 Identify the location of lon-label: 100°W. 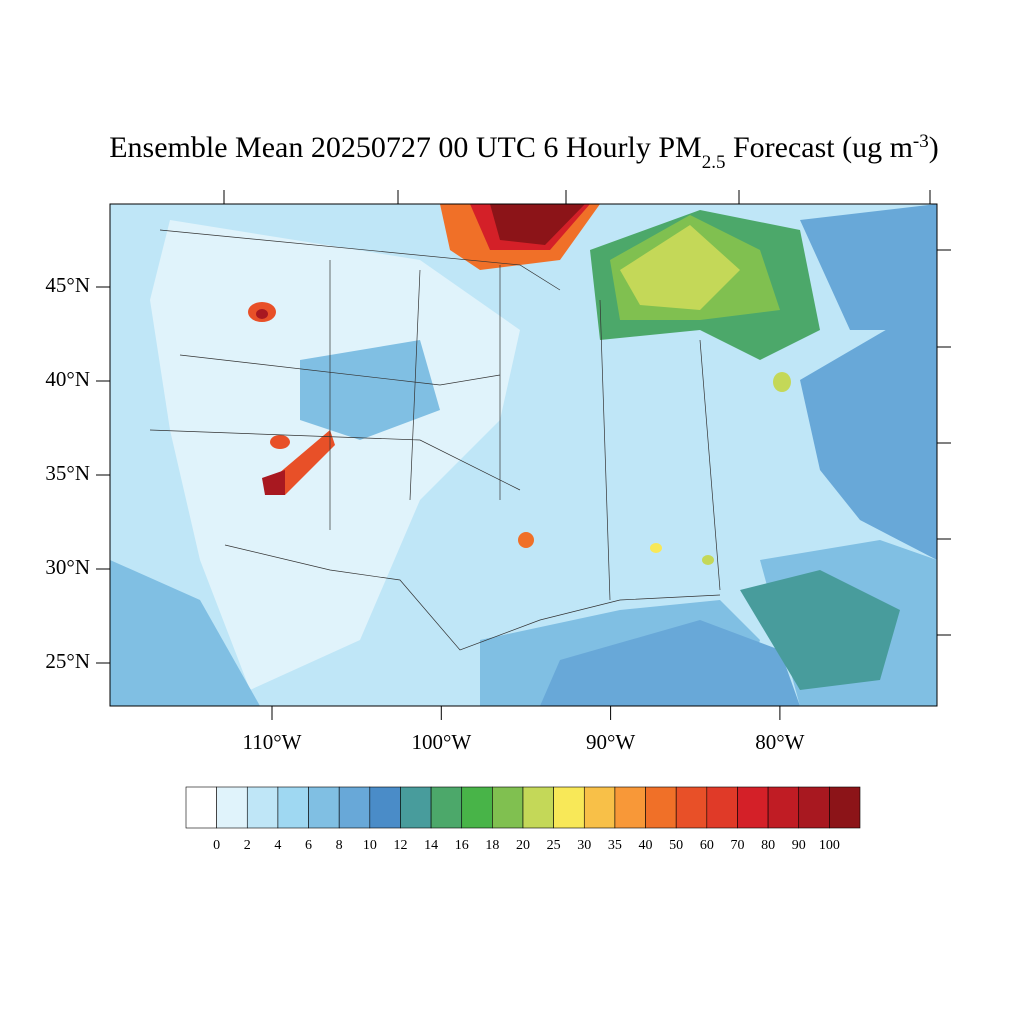
(441, 742).